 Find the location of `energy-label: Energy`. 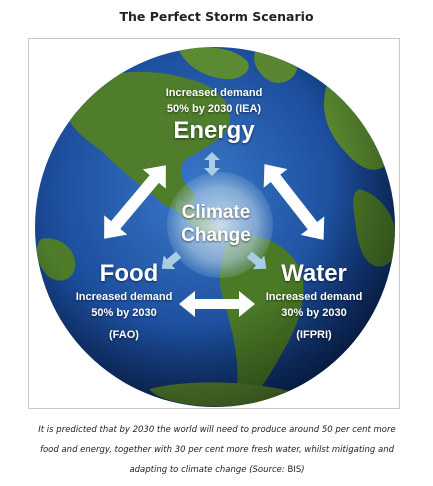

energy-label: Energy is located at coordinates (214, 131).